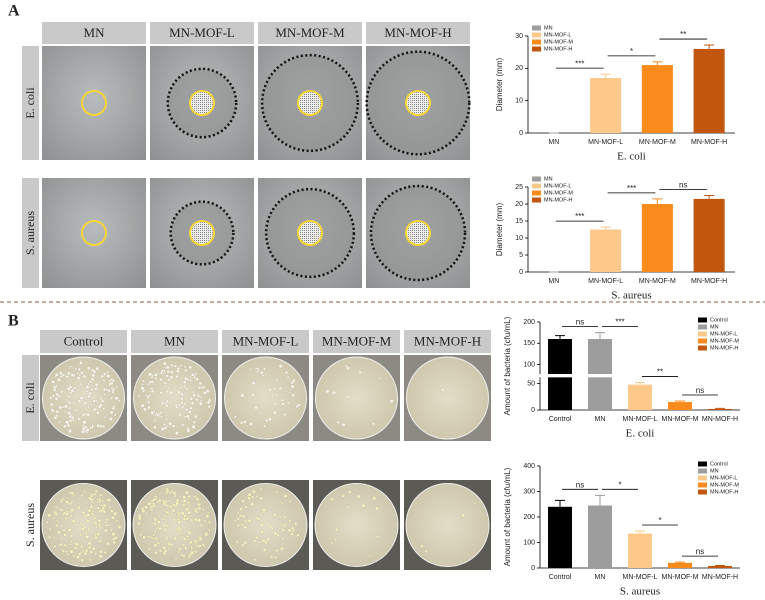  Describe the element at coordinates (30, 398) in the screenshot. I see `row-label: E. coli` at that location.